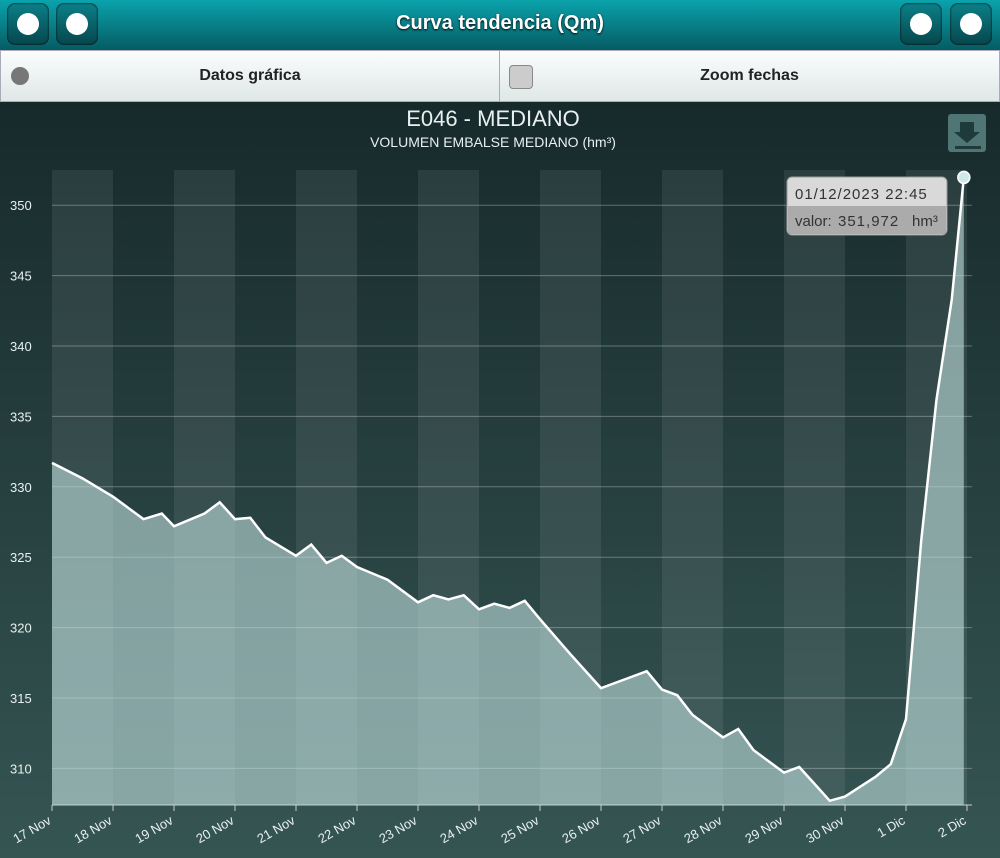 This screenshot has height=858, width=1000. I want to click on button-label: Datos gráfica, so click(250, 75).